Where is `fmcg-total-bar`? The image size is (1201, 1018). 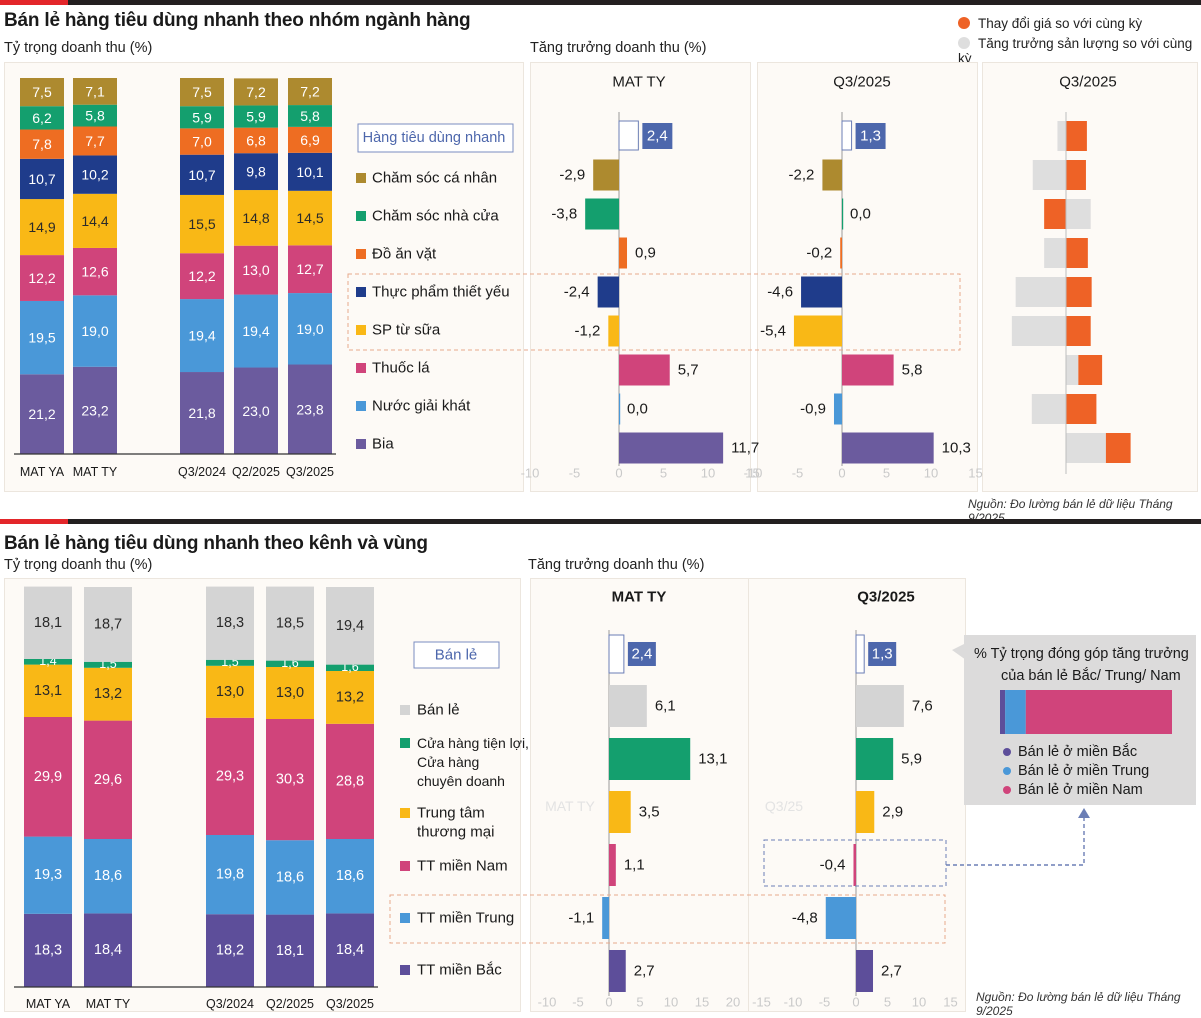
fmcg-total-bar is located at coordinates (847, 135).